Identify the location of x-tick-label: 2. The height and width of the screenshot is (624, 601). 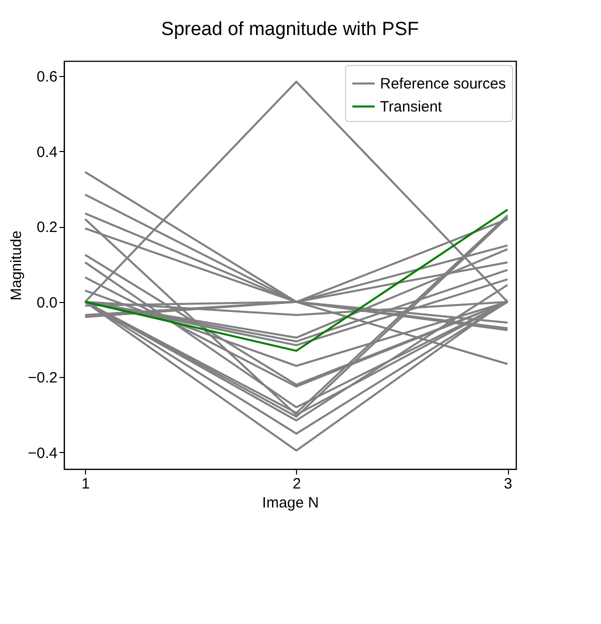
(297, 484).